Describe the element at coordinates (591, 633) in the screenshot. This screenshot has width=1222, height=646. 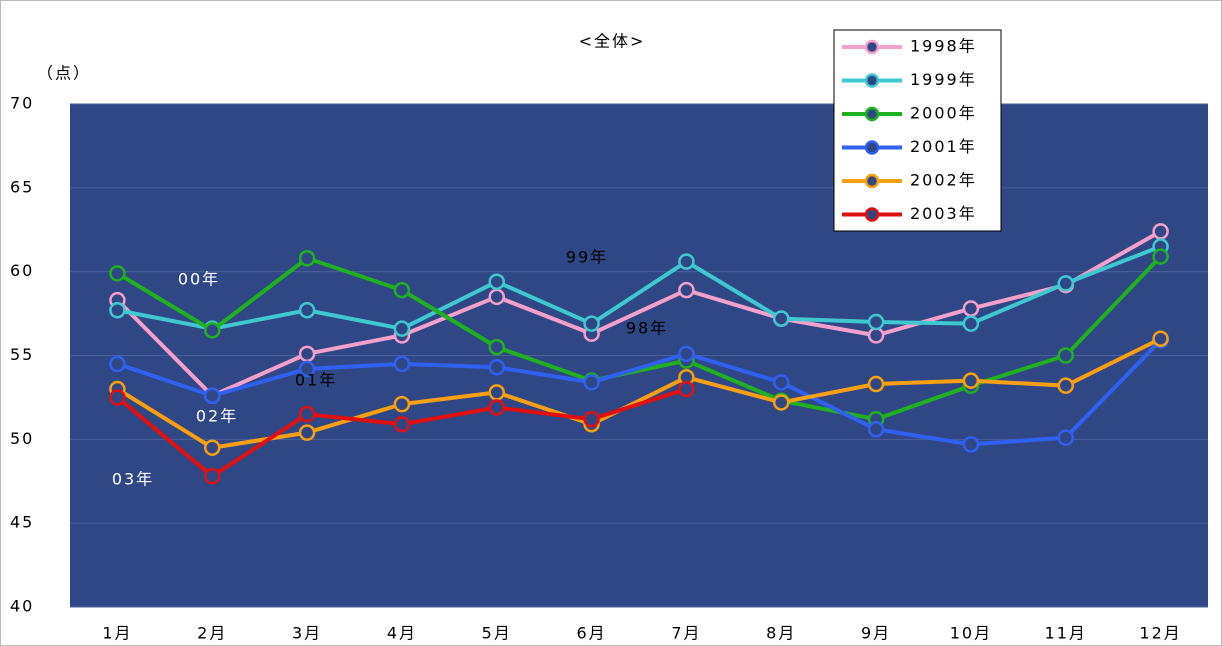
I see `x-tick-label: 6月` at that location.